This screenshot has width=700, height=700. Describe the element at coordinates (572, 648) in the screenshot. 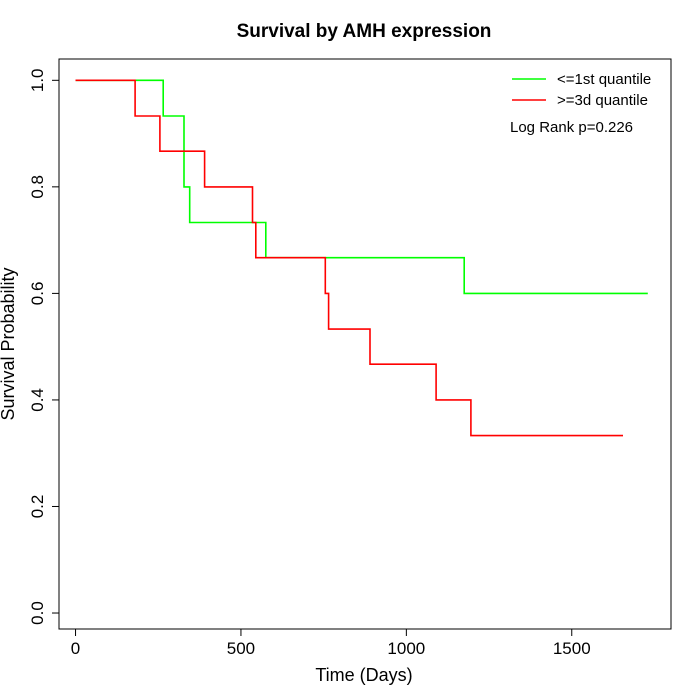

I see `x-tick-label: 1500` at that location.